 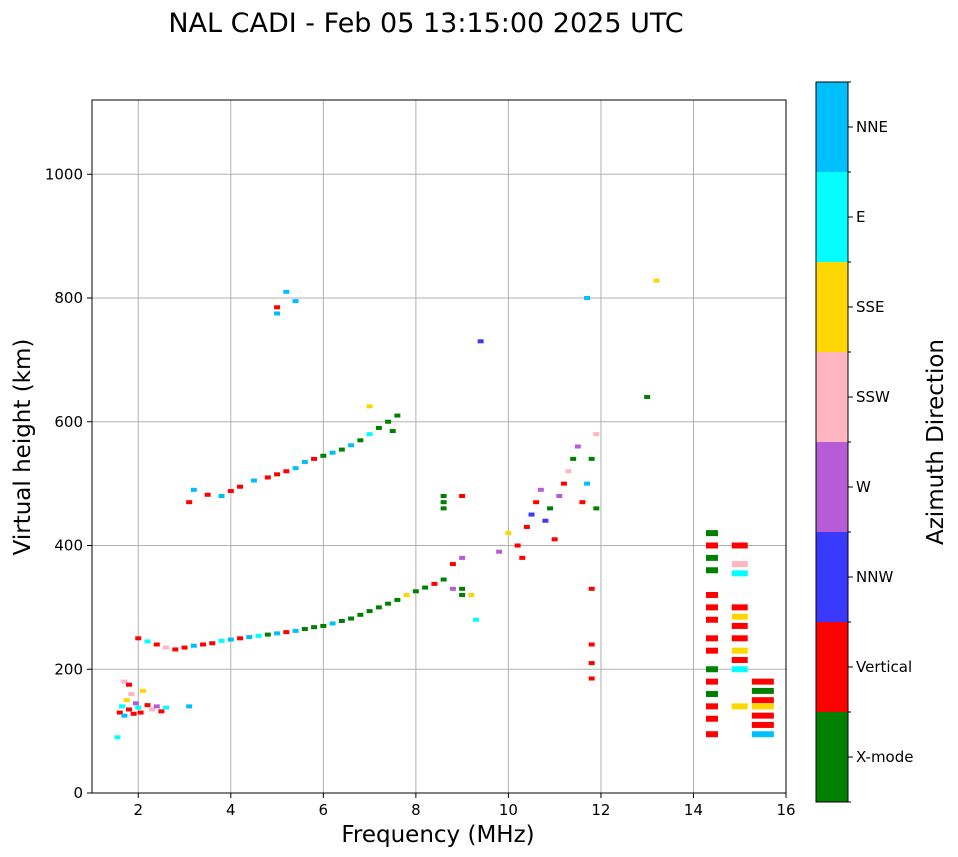 What do you see at coordinates (884, 757) in the screenshot?
I see `colorbar-tick-label: X-mode` at bounding box center [884, 757].